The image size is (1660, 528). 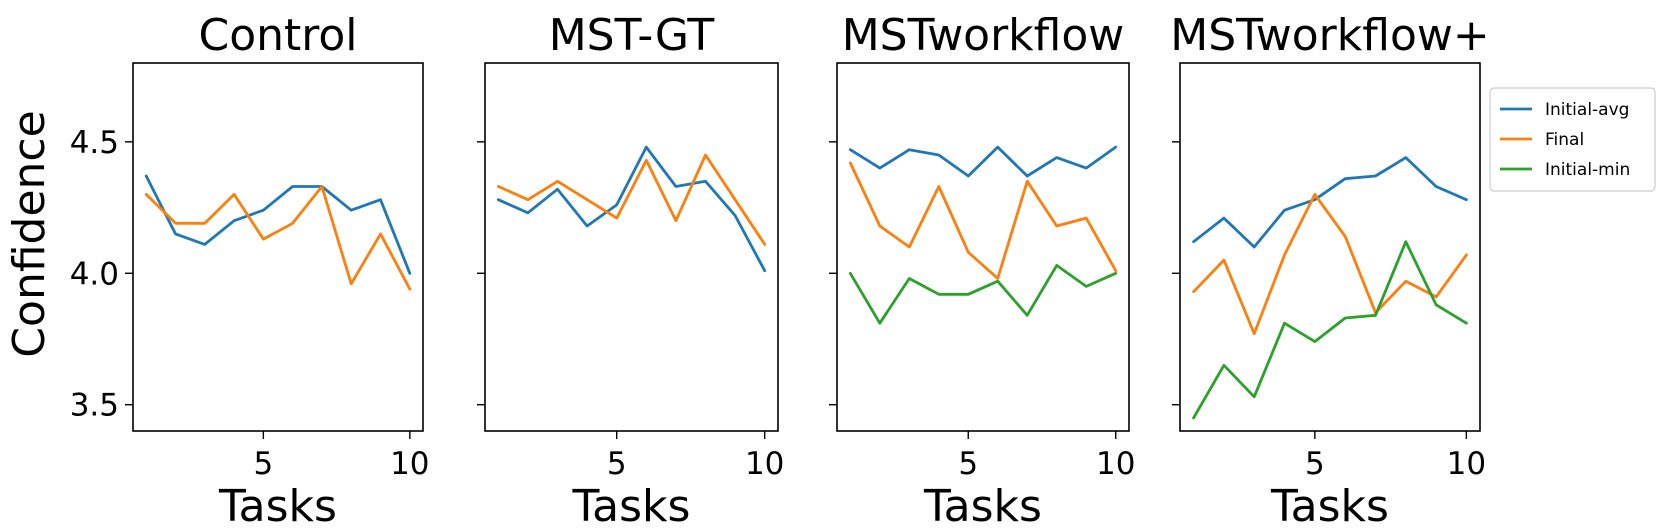 I want to click on legend: Initial-avg Final Initial-min, so click(x=1572, y=139).